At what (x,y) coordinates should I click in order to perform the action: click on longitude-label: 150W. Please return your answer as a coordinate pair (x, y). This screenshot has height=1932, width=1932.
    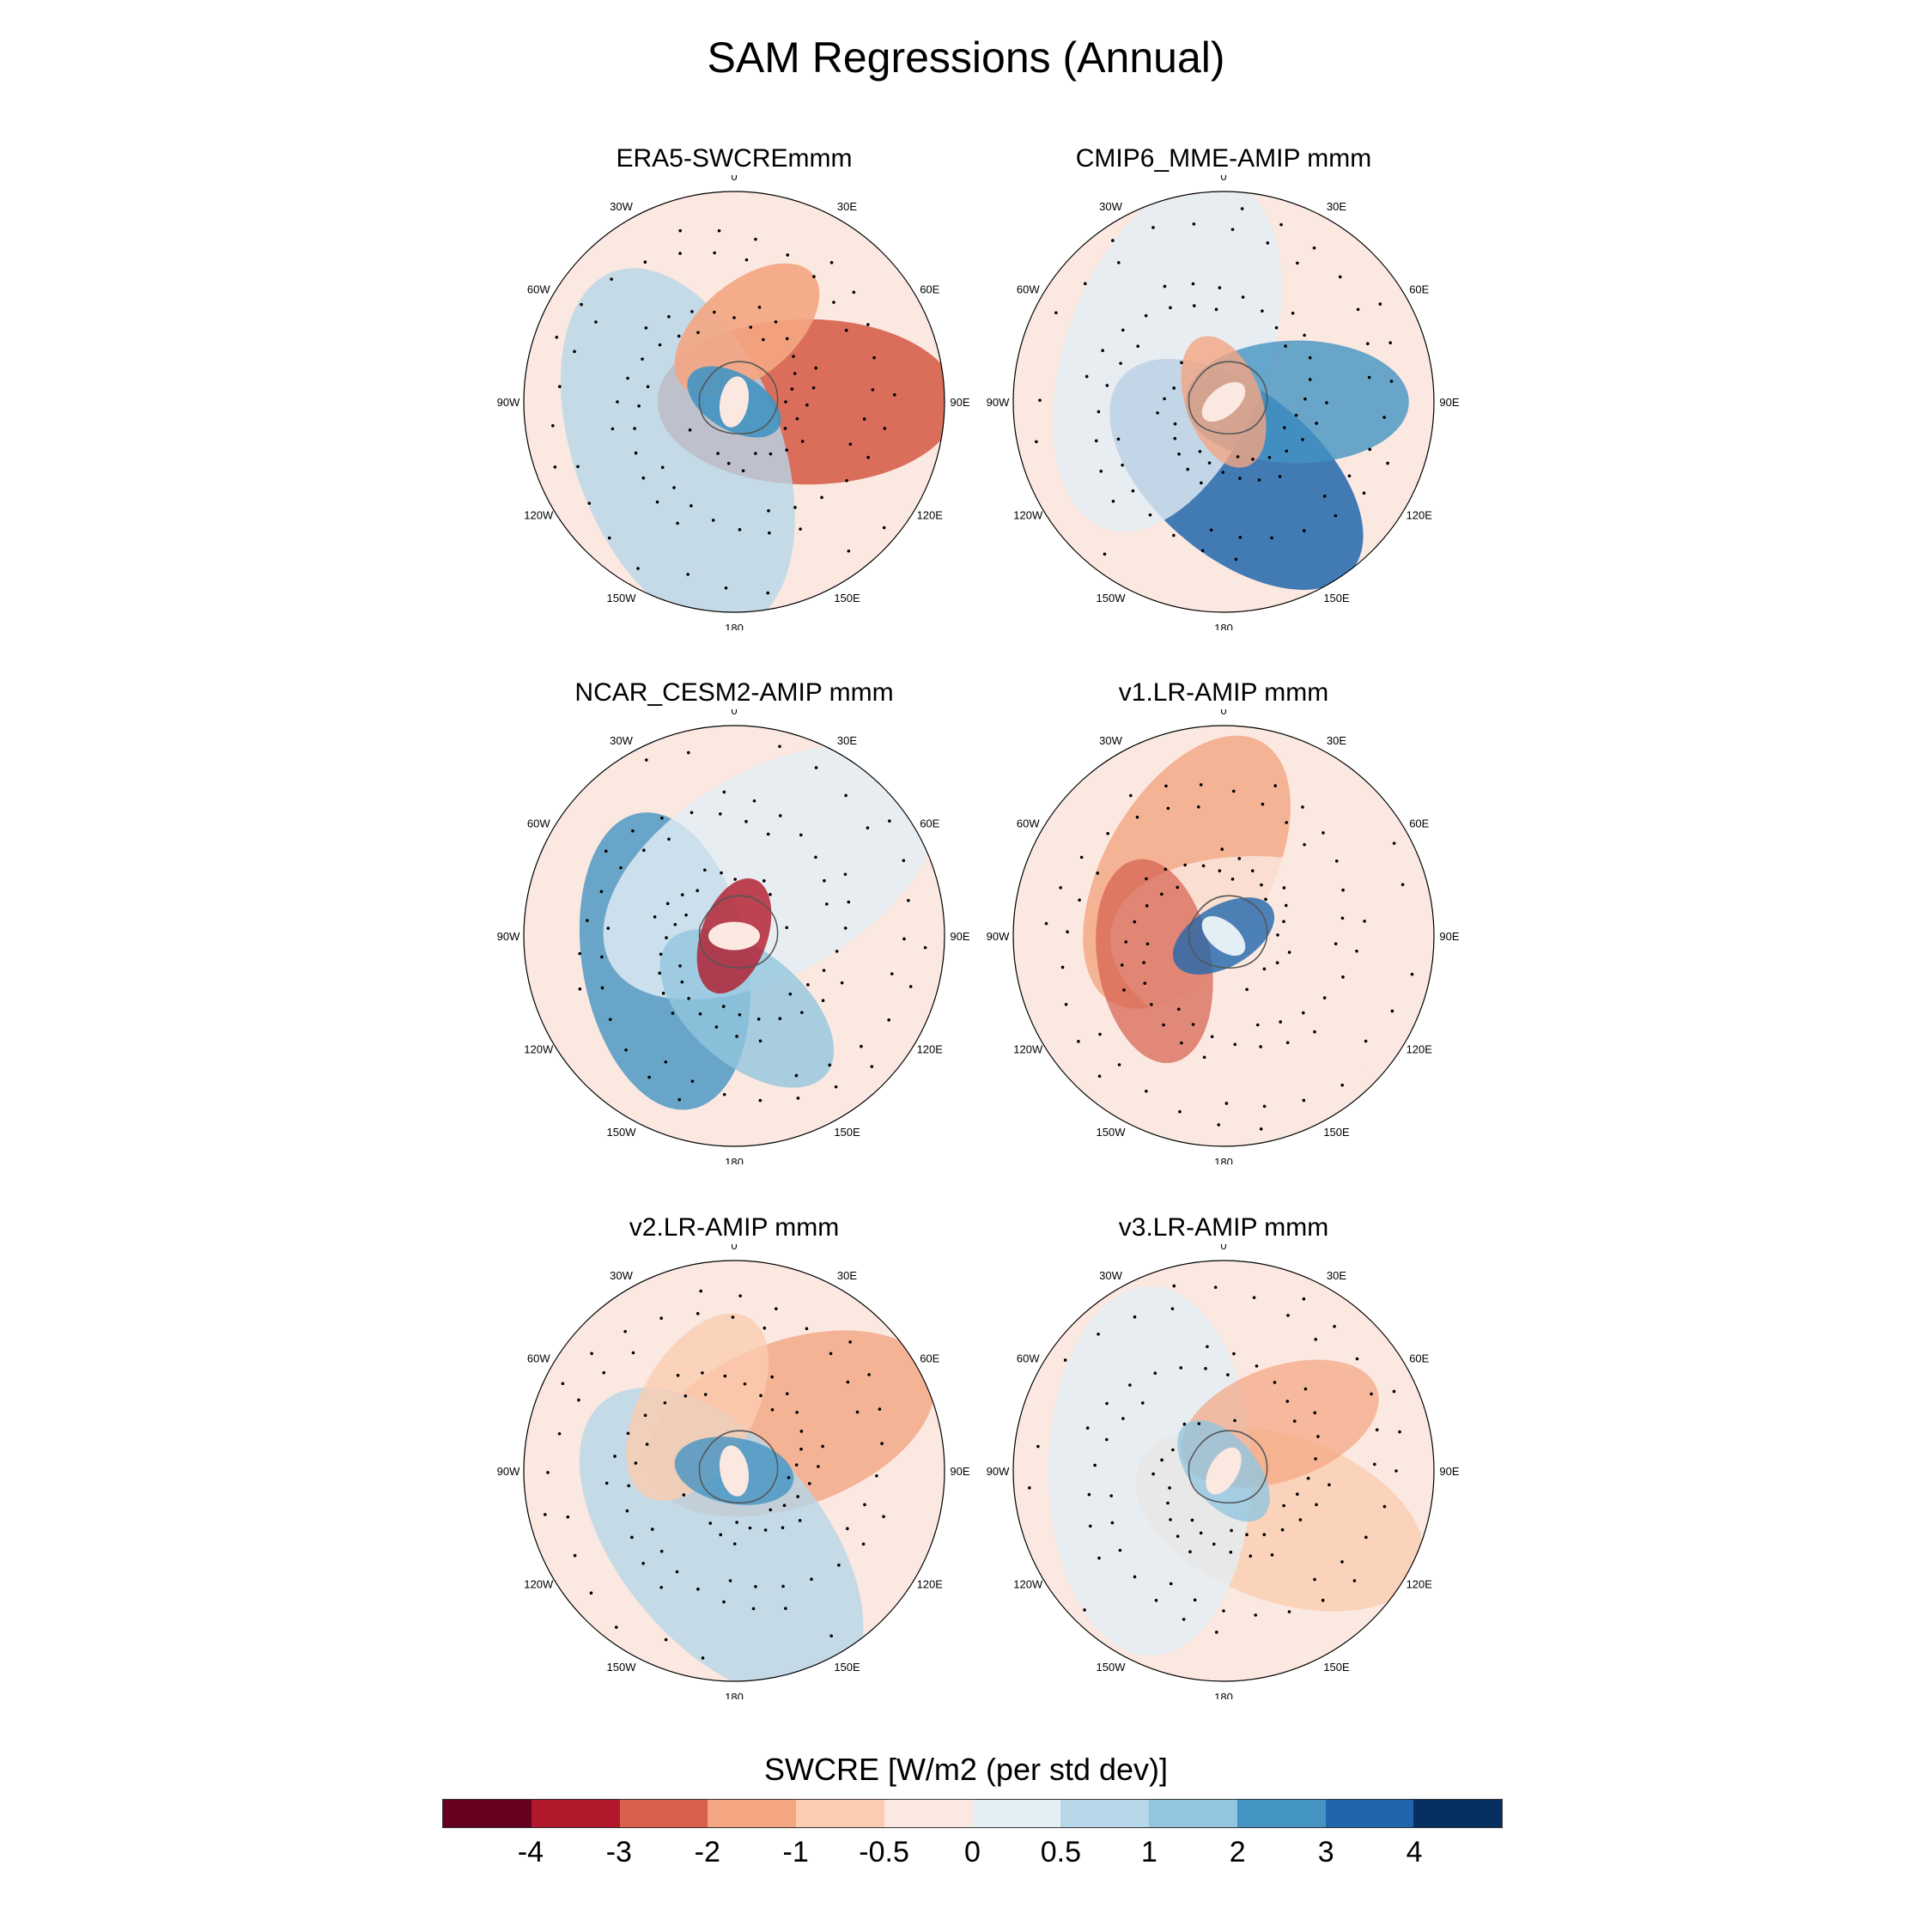
    Looking at the image, I should click on (1112, 1133).